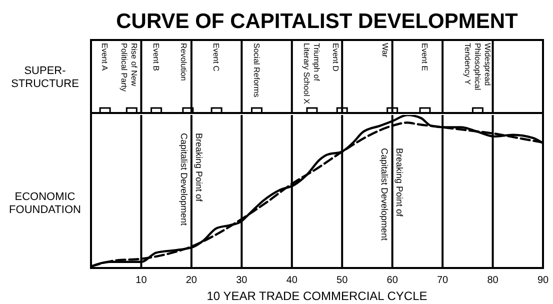  Describe the element at coordinates (242, 280) in the screenshot. I see `x-tick-label: 30` at that location.